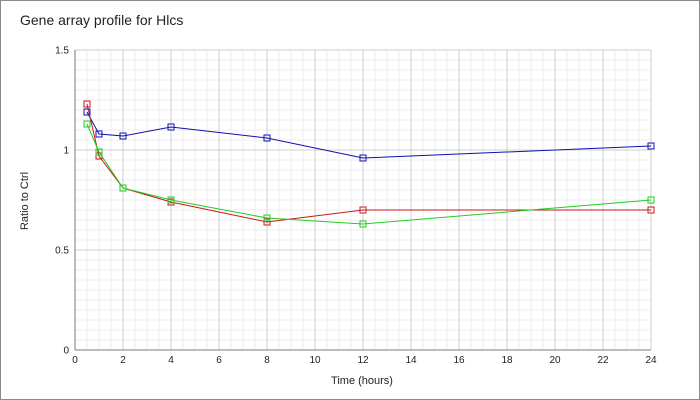  Describe the element at coordinates (25, 201) in the screenshot. I see `y-axis-label: Ratio to Ctrl` at that location.